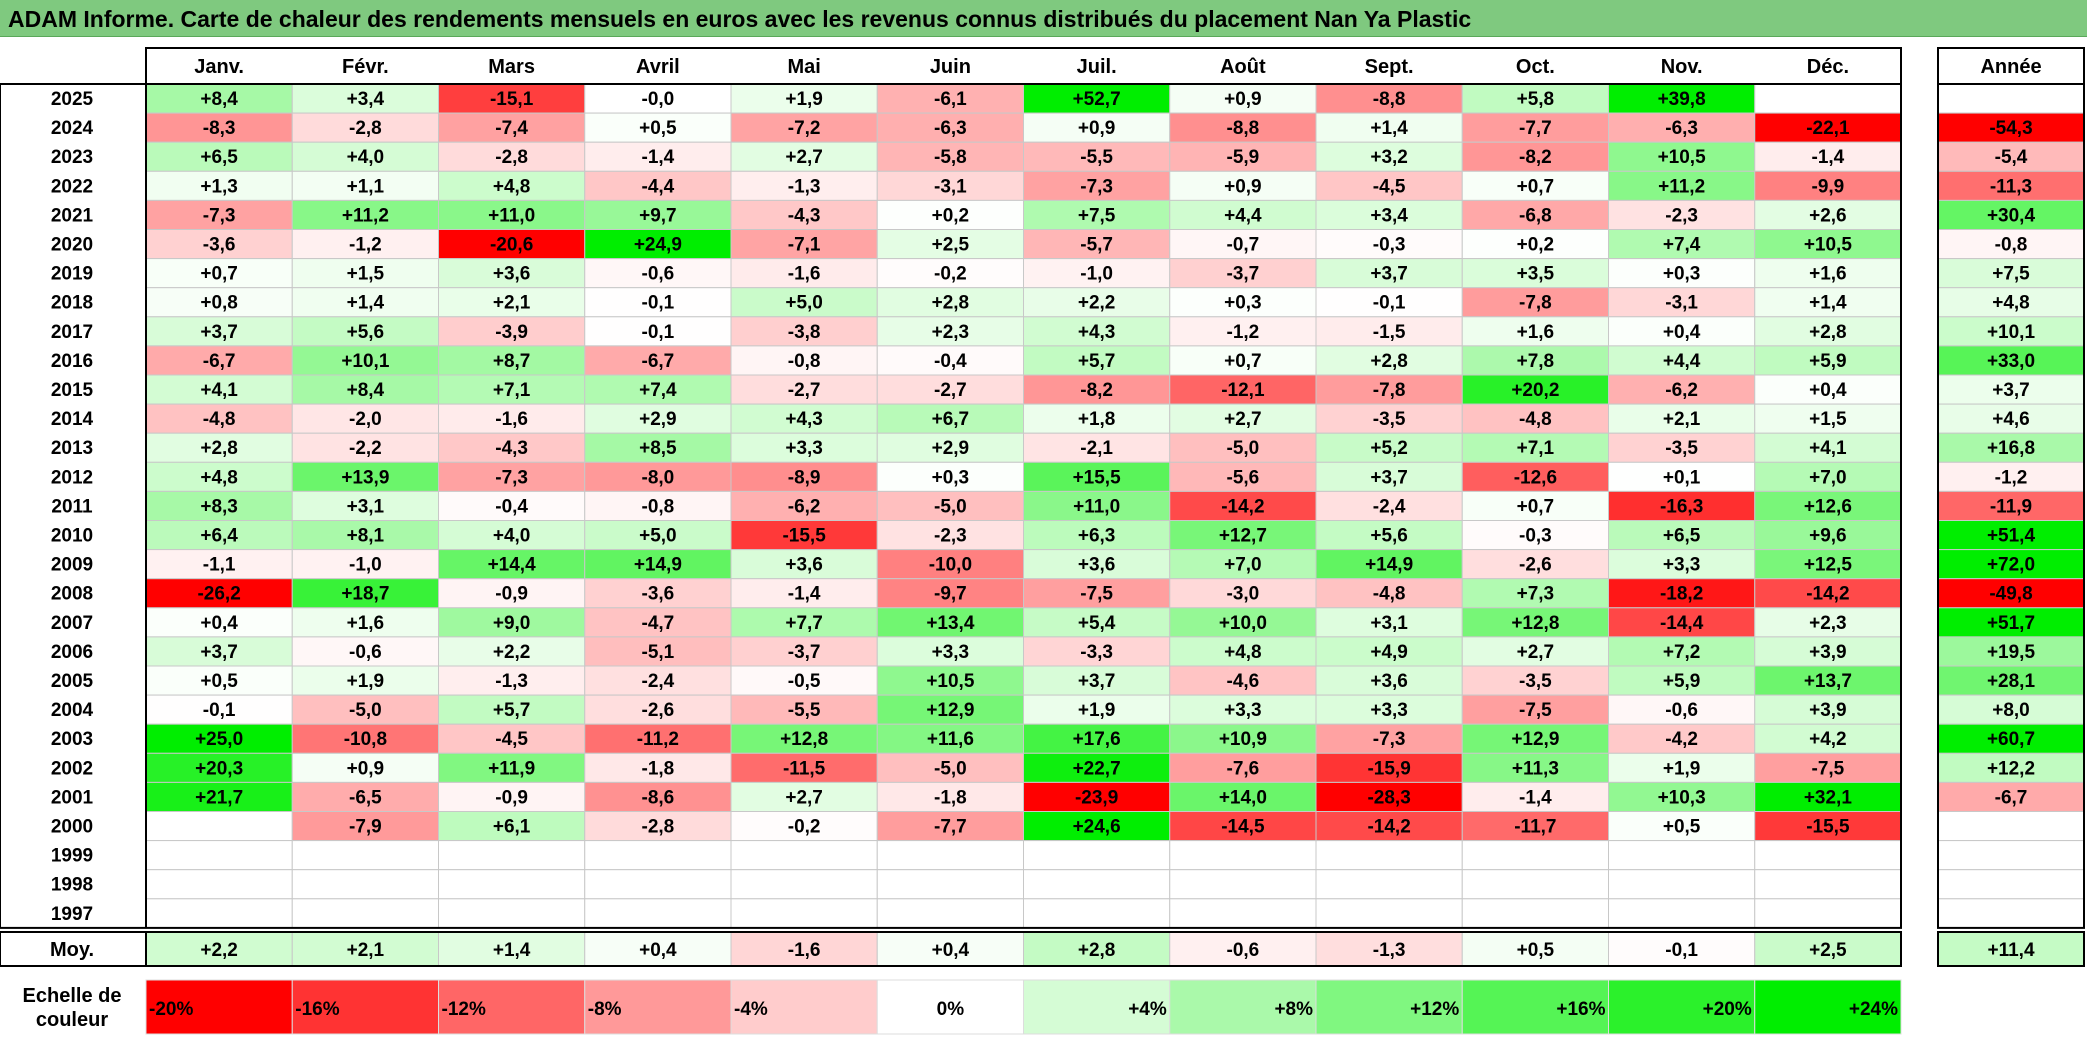  Describe the element at coordinates (950, 157) in the screenshot. I see `cell-value: -5,8` at that location.